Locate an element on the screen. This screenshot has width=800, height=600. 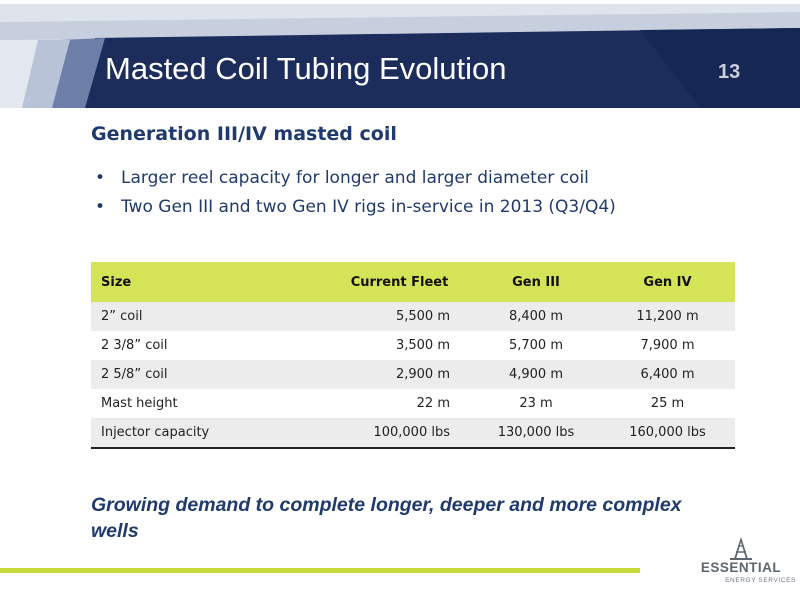
table-header-row: Size Current Fleet Gen III Gen IV is located at coordinates (413, 282).